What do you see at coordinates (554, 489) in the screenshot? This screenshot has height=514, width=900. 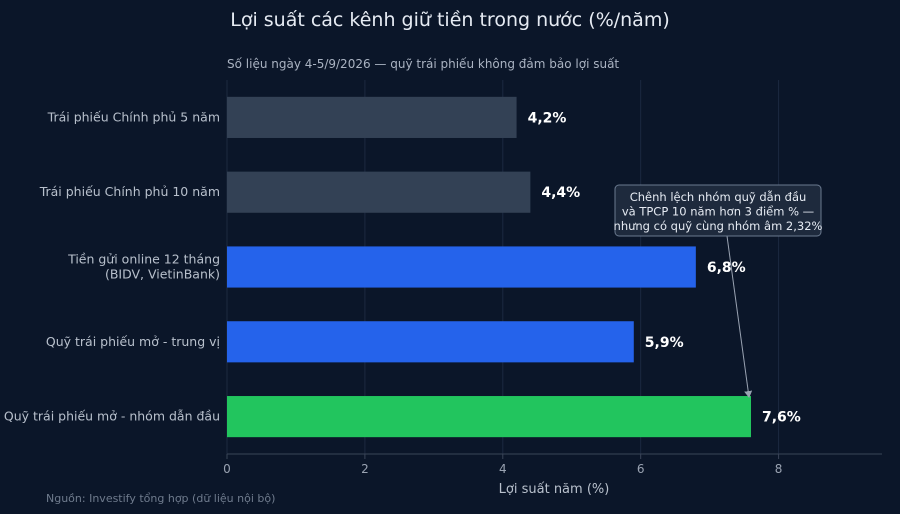 I see `x-axis-title: Lợi suất năm (%)` at bounding box center [554, 489].